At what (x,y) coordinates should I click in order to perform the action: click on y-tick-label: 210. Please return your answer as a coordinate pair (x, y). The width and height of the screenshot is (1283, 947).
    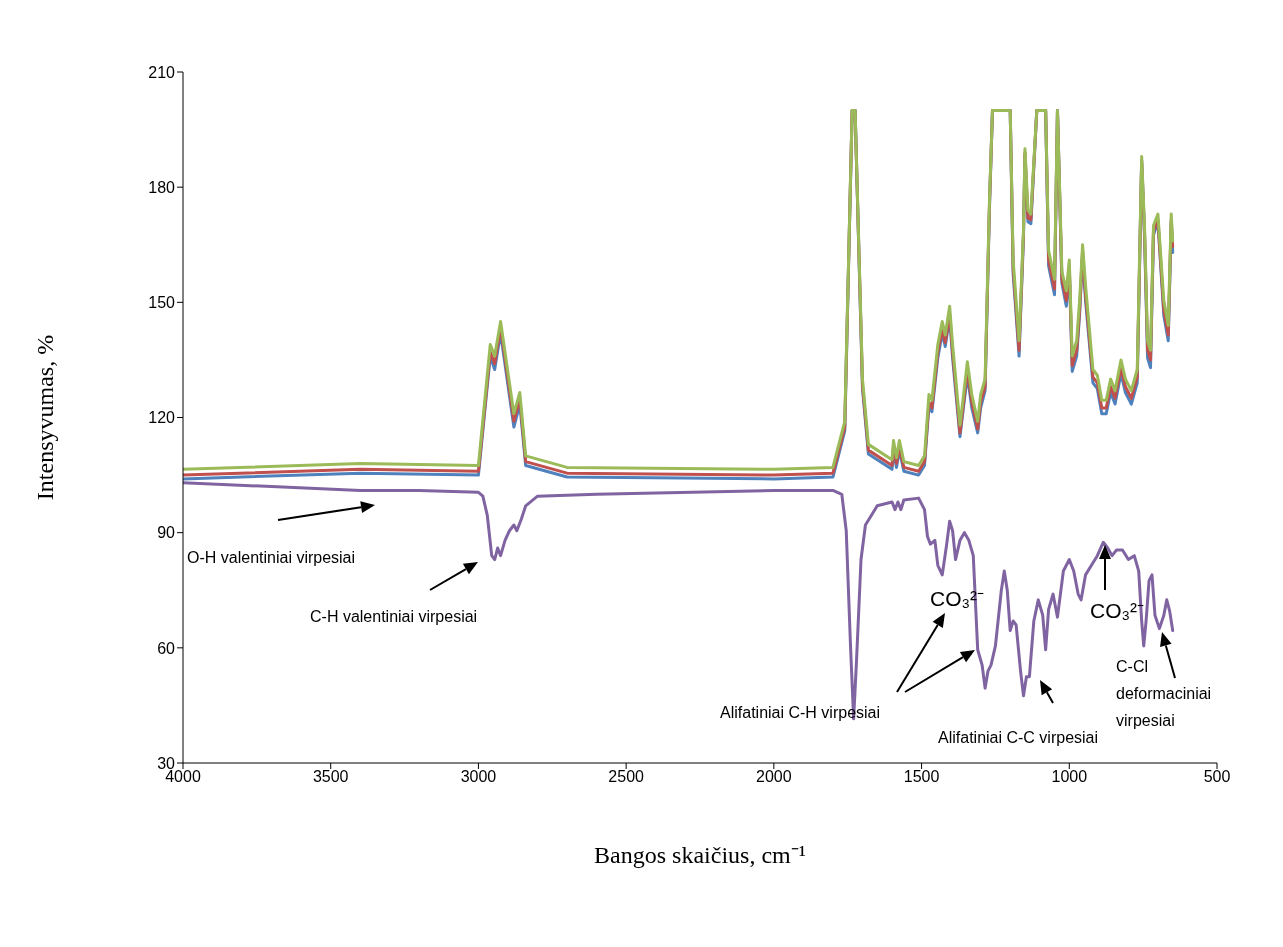
    Looking at the image, I should click on (162, 72).